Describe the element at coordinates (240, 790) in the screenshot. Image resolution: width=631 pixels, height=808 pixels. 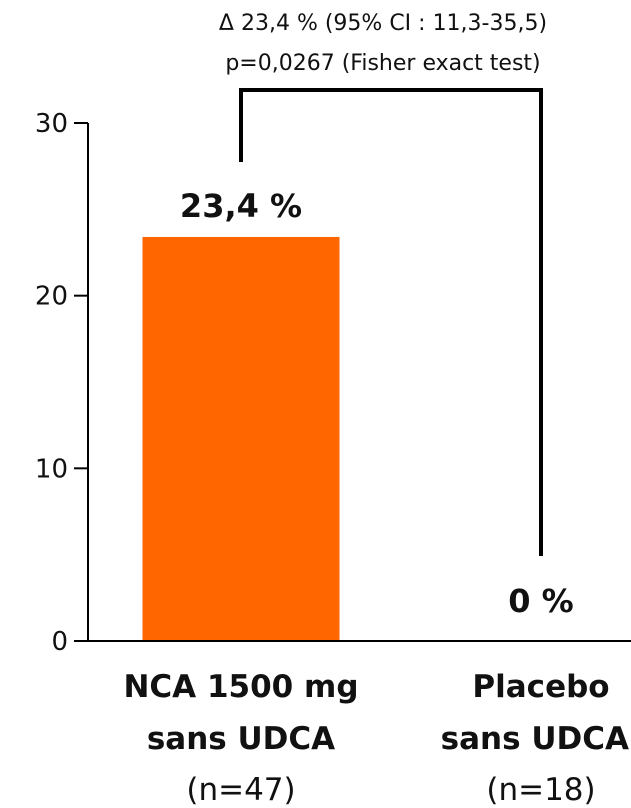
I see `category-n-label: (n=47)` at that location.